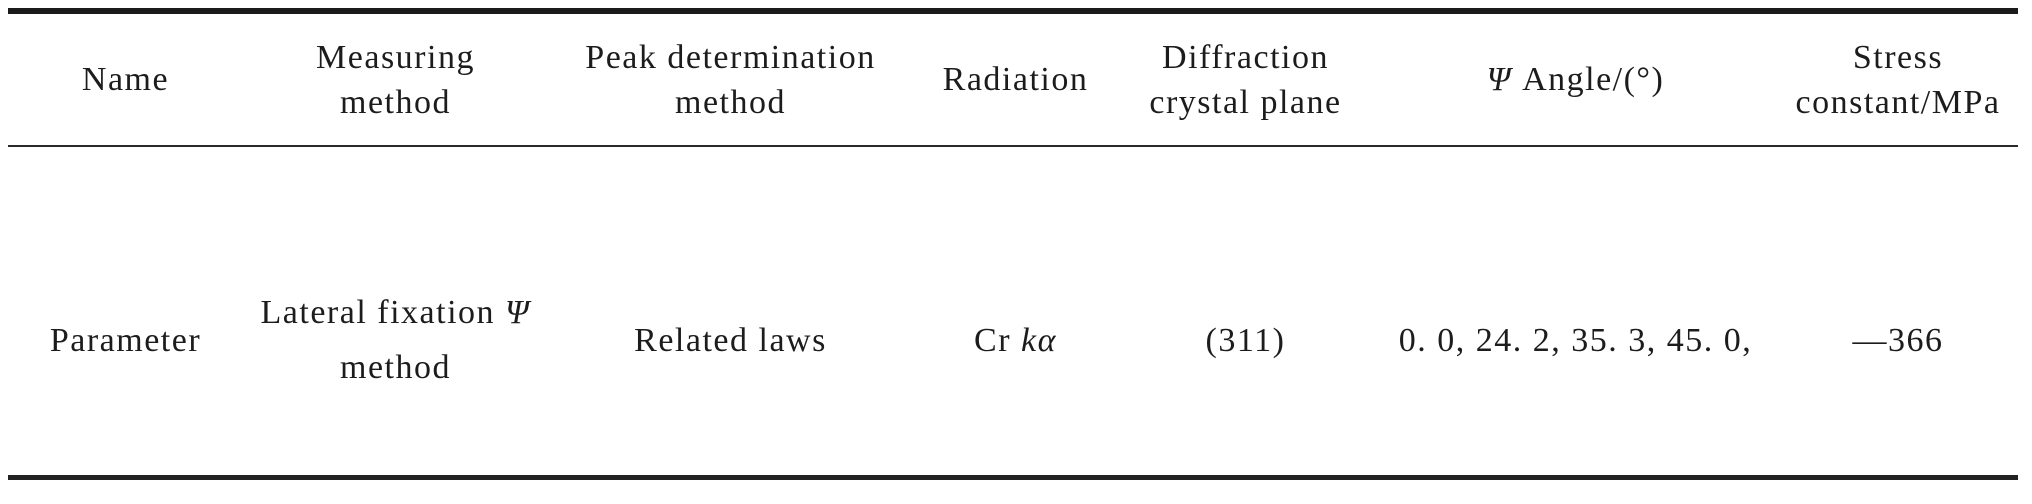 The height and width of the screenshot is (504, 2032). Describe the element at coordinates (395, 78) in the screenshot. I see `col-header-measuring-method: Measuring method` at that location.